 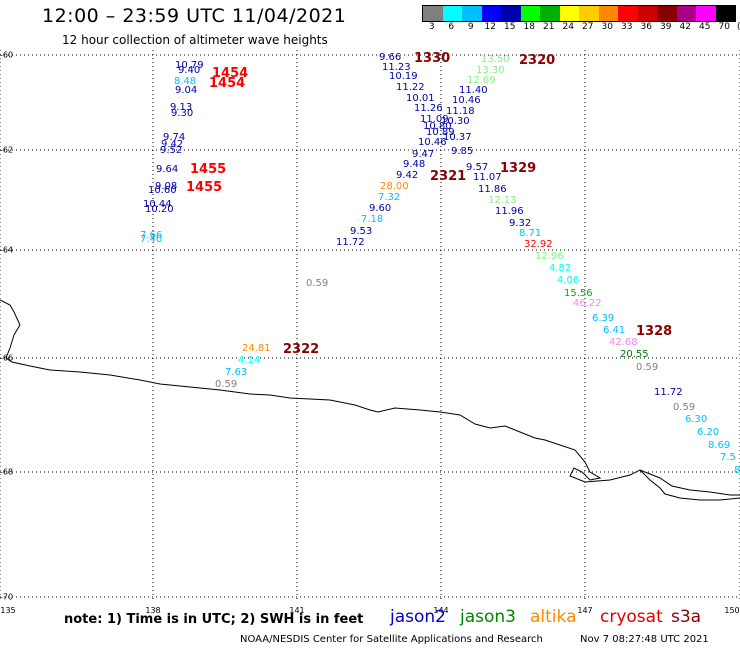 I want to click on wave-height-colorbar, so click(x=579, y=13).